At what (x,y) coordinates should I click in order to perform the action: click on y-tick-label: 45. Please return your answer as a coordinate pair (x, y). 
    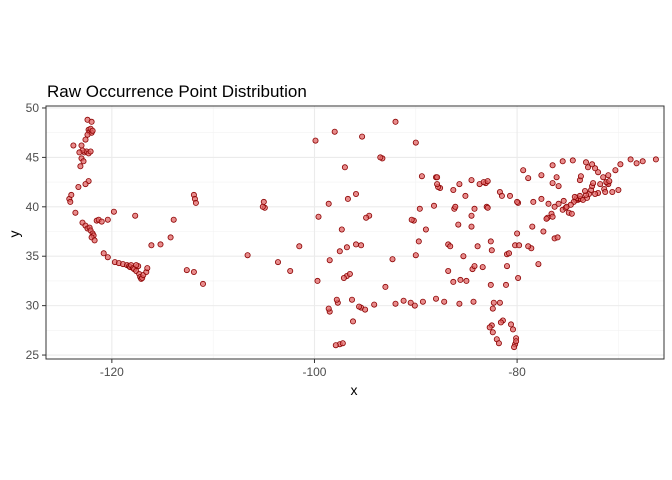
    Looking at the image, I should click on (33, 157).